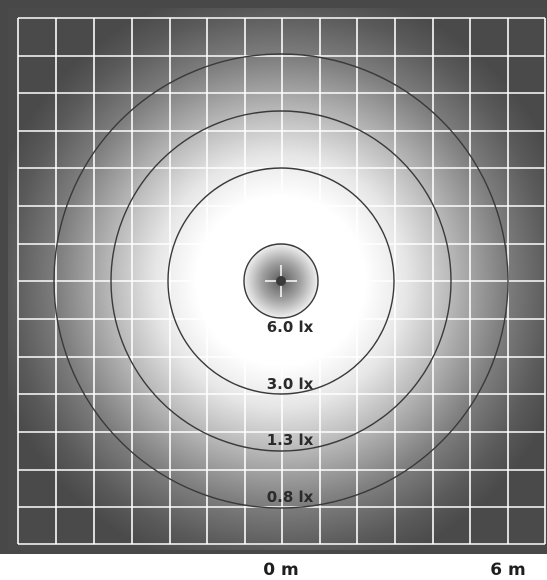 The image size is (547, 580). What do you see at coordinates (281, 570) in the screenshot?
I see `axis-origin-label: 0 m` at bounding box center [281, 570].